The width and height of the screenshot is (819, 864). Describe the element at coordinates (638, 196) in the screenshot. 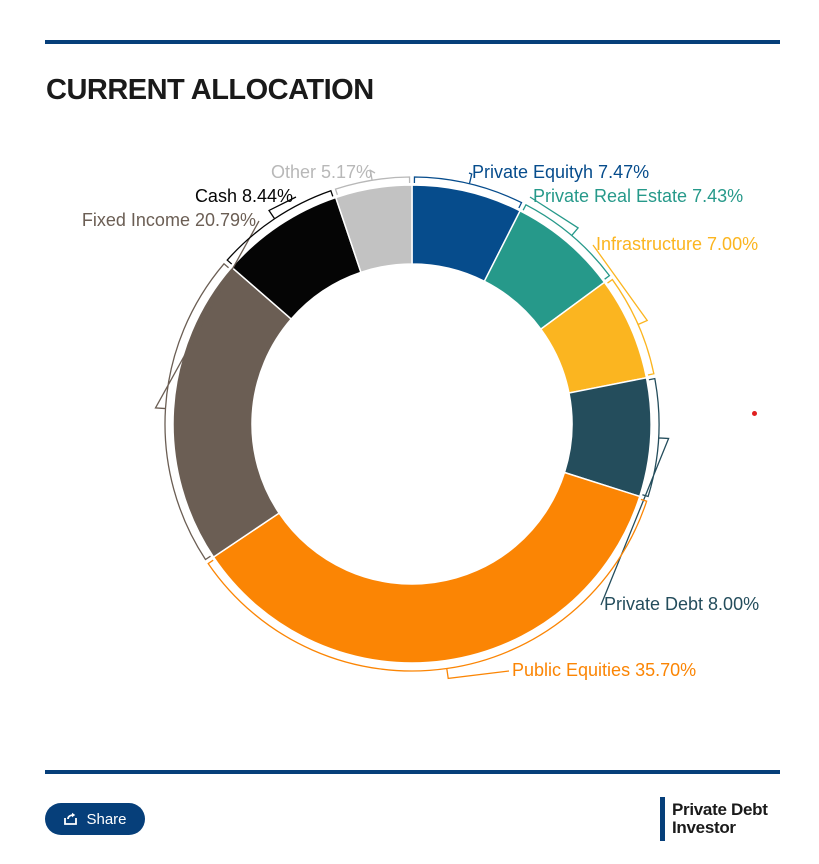

I see `slice-label-1: Private Real Estate 7.43%` at that location.